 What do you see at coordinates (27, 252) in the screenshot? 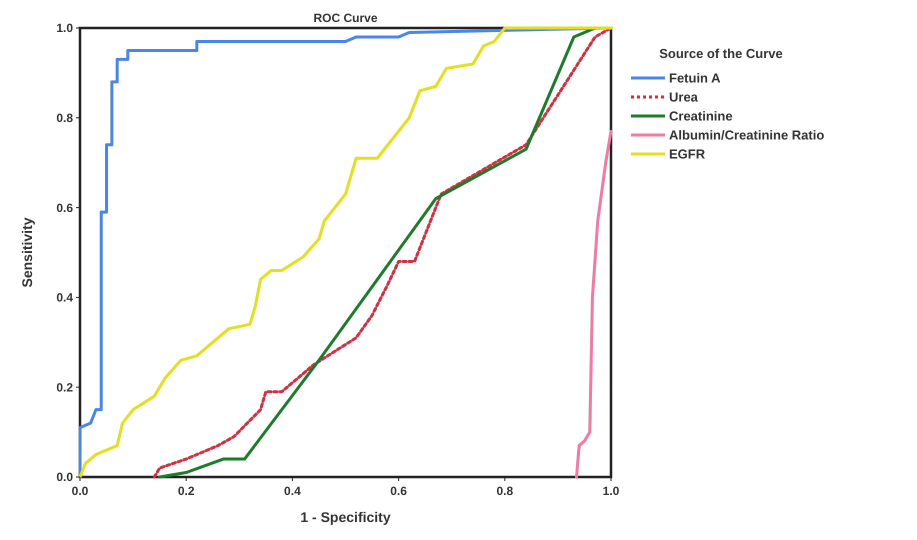
I see `y-axis-title: Sensitivity` at bounding box center [27, 252].